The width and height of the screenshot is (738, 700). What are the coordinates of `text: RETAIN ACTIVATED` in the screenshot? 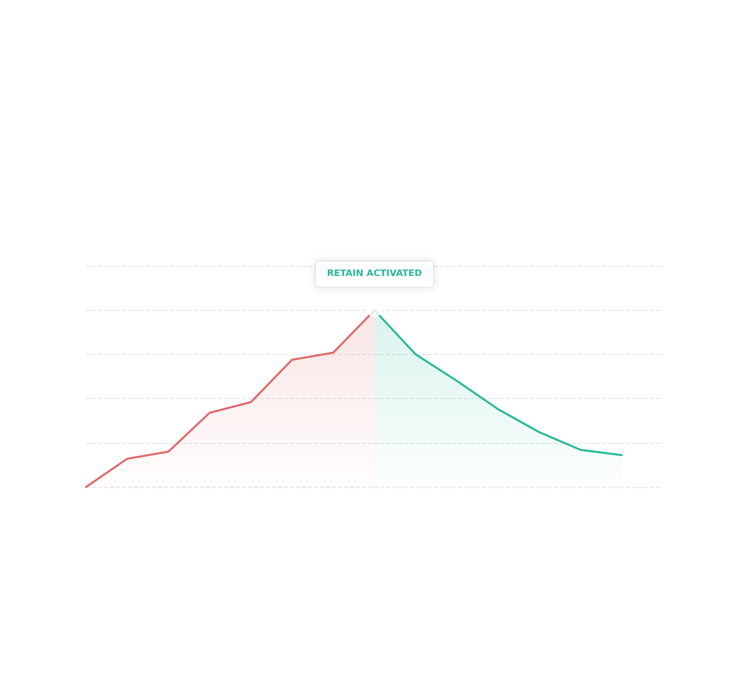 It's located at (374, 274).